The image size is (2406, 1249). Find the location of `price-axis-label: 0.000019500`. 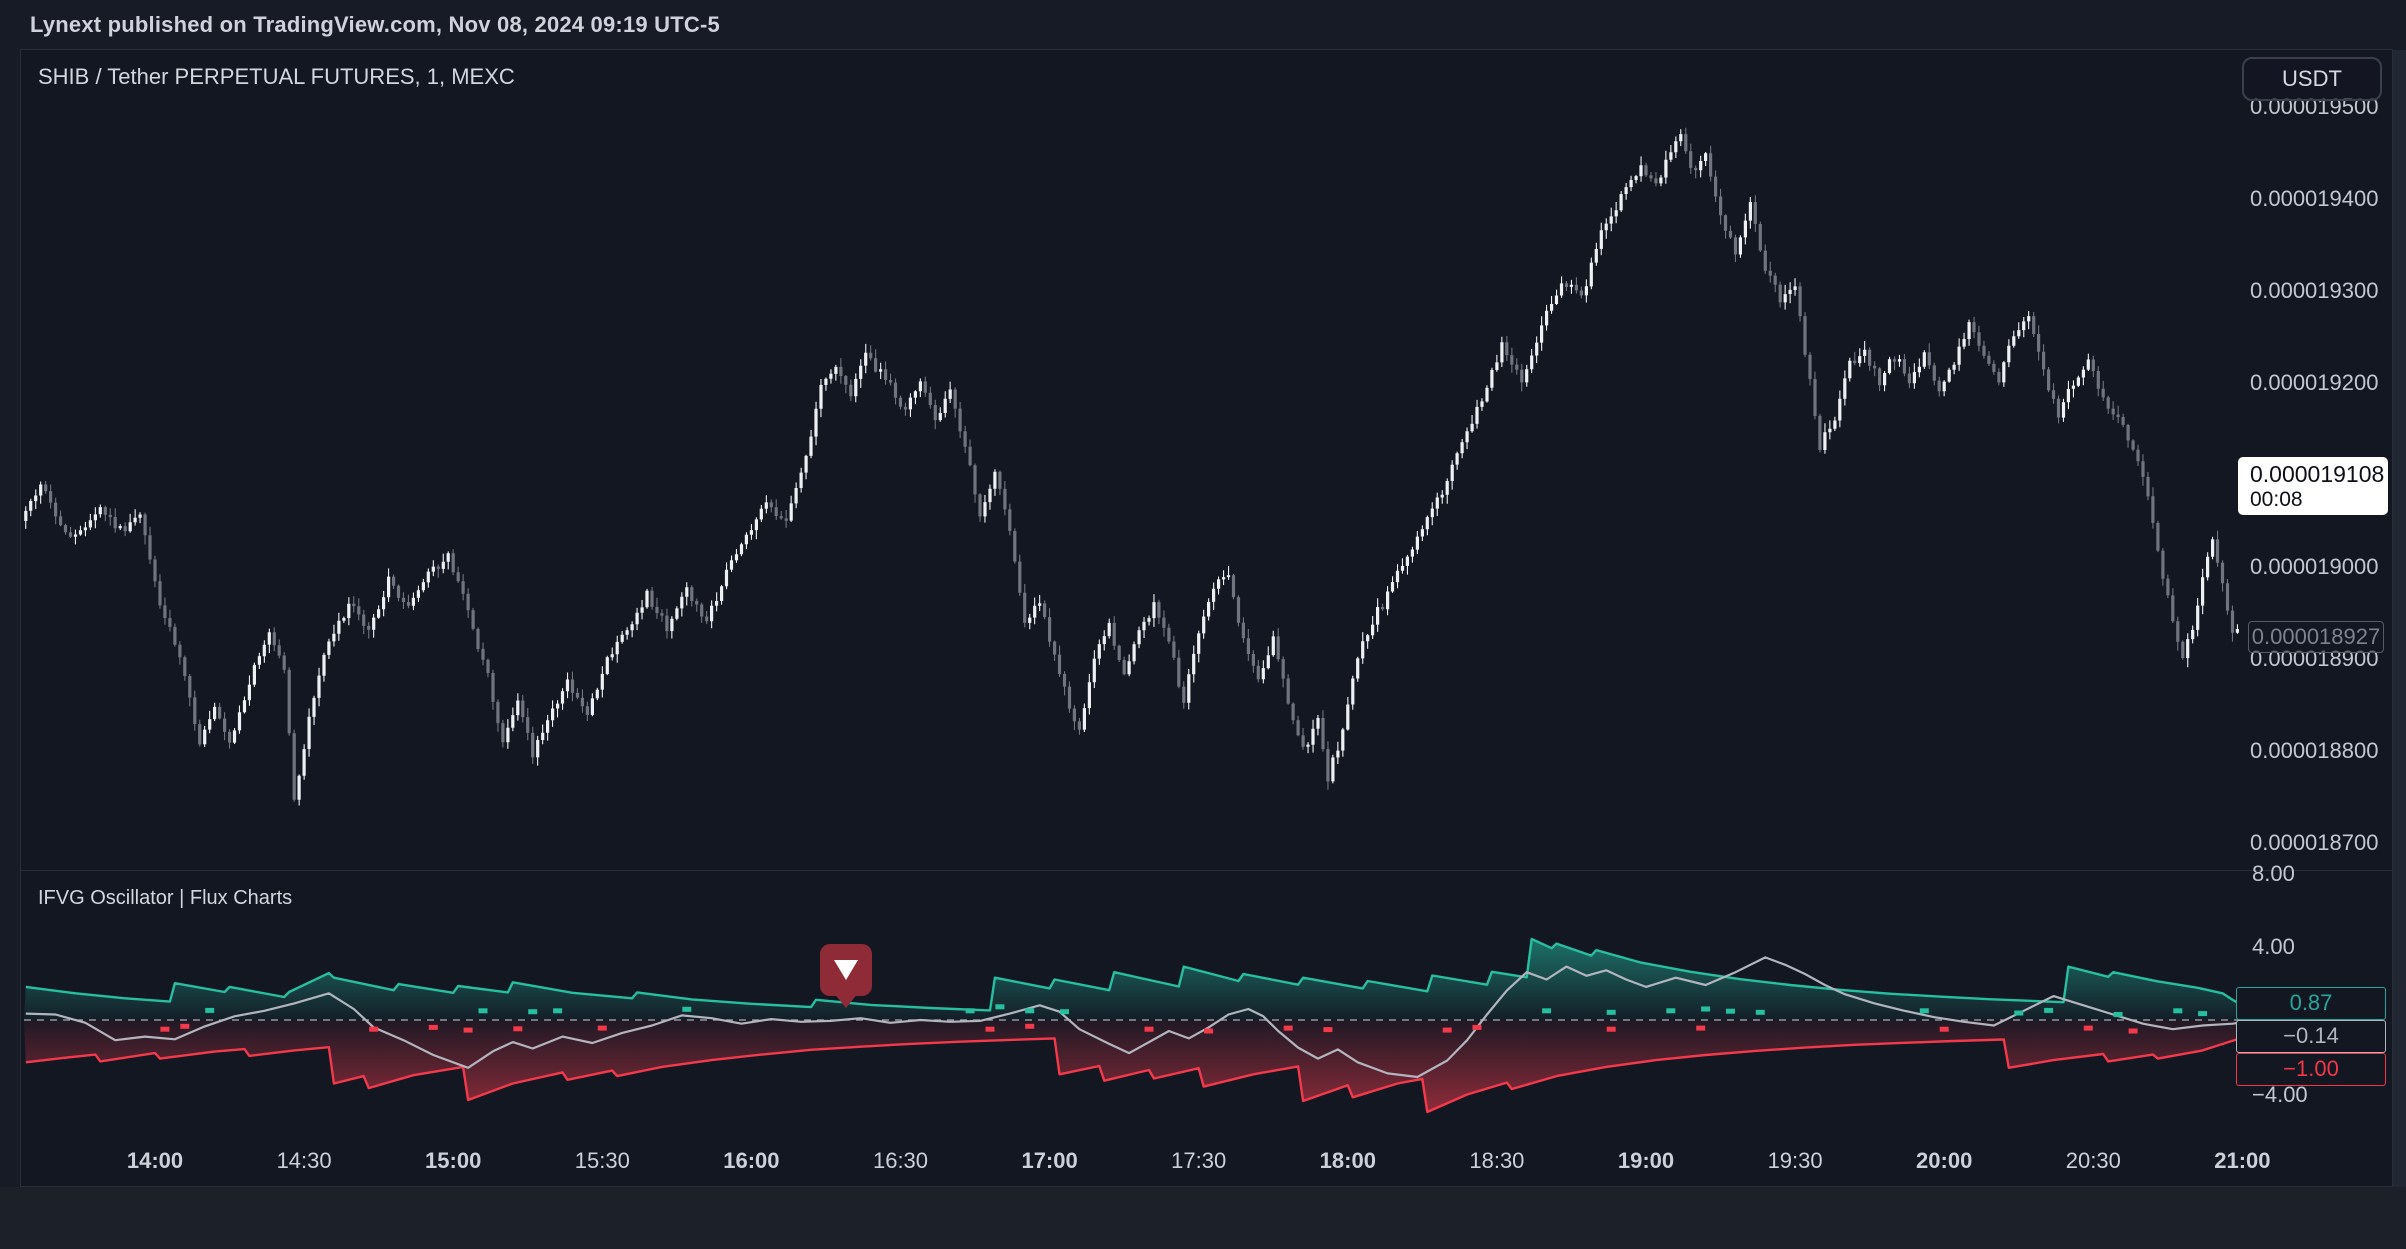

price-axis-label: 0.000019500 is located at coordinates (2314, 106).